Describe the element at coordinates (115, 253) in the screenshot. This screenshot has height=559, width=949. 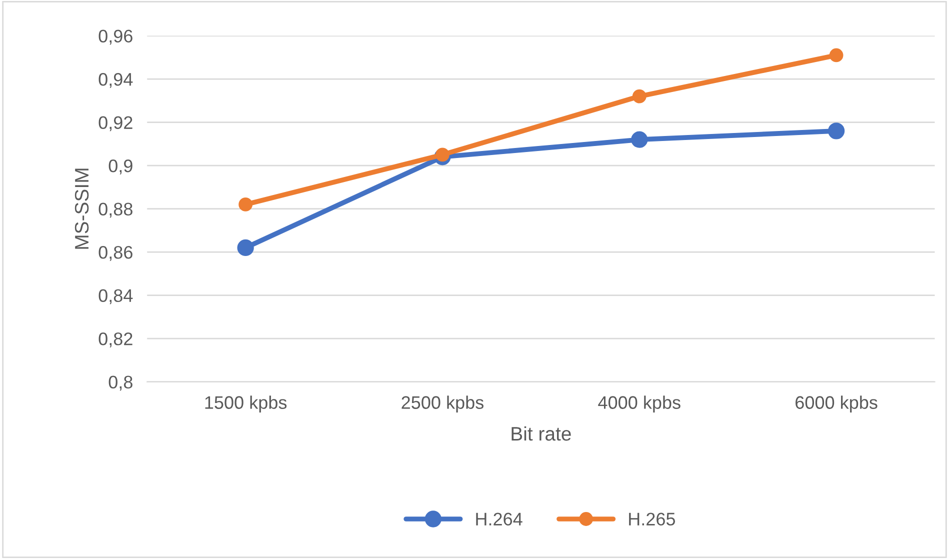
I see `y-tick-label: 0,86` at that location.